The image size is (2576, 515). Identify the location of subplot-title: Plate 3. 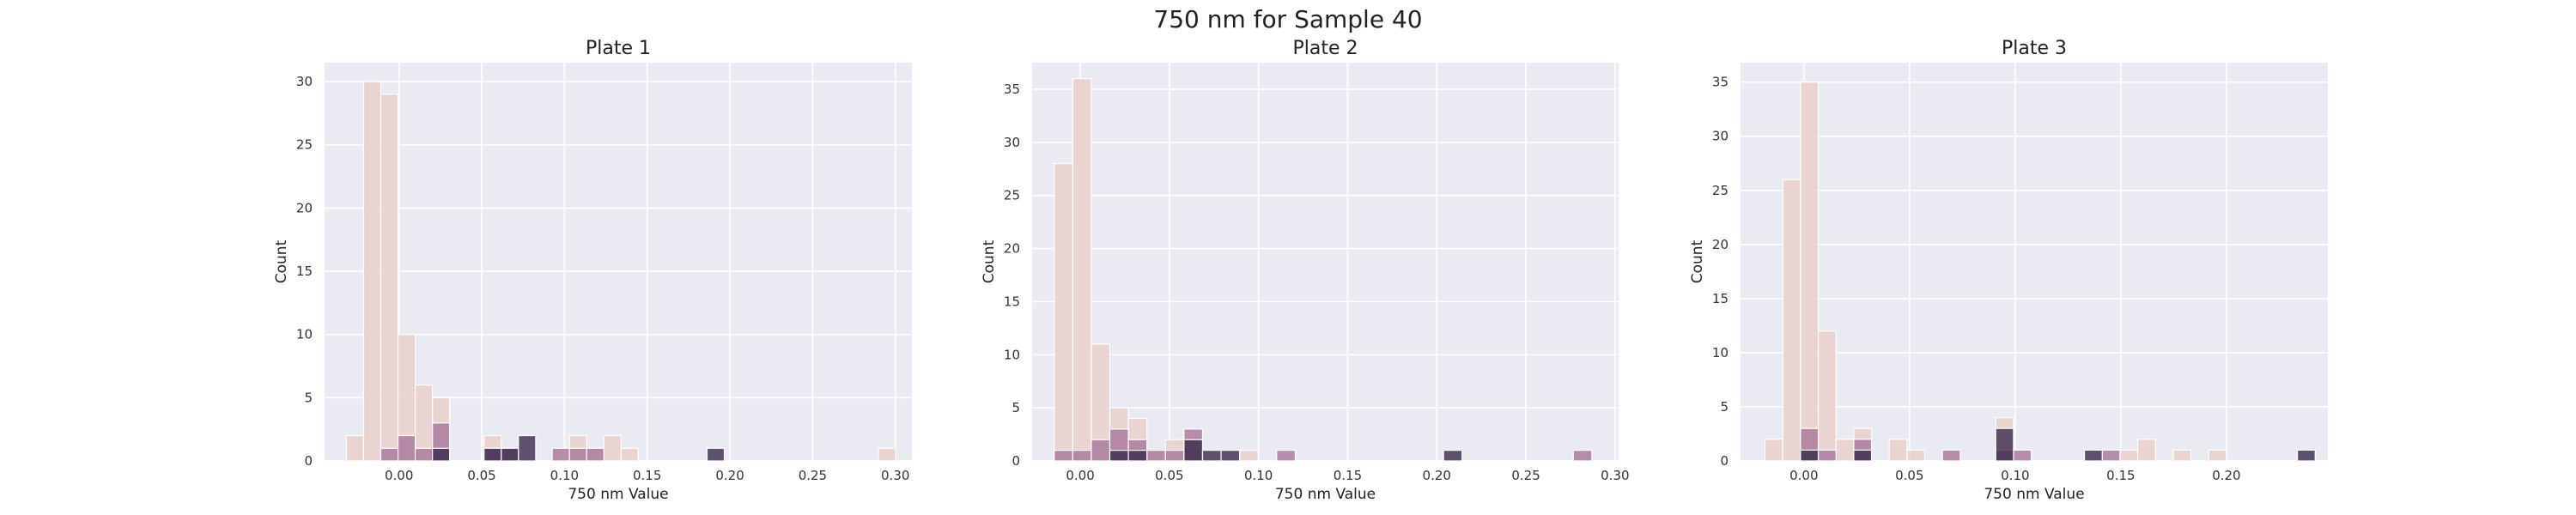
(2034, 48).